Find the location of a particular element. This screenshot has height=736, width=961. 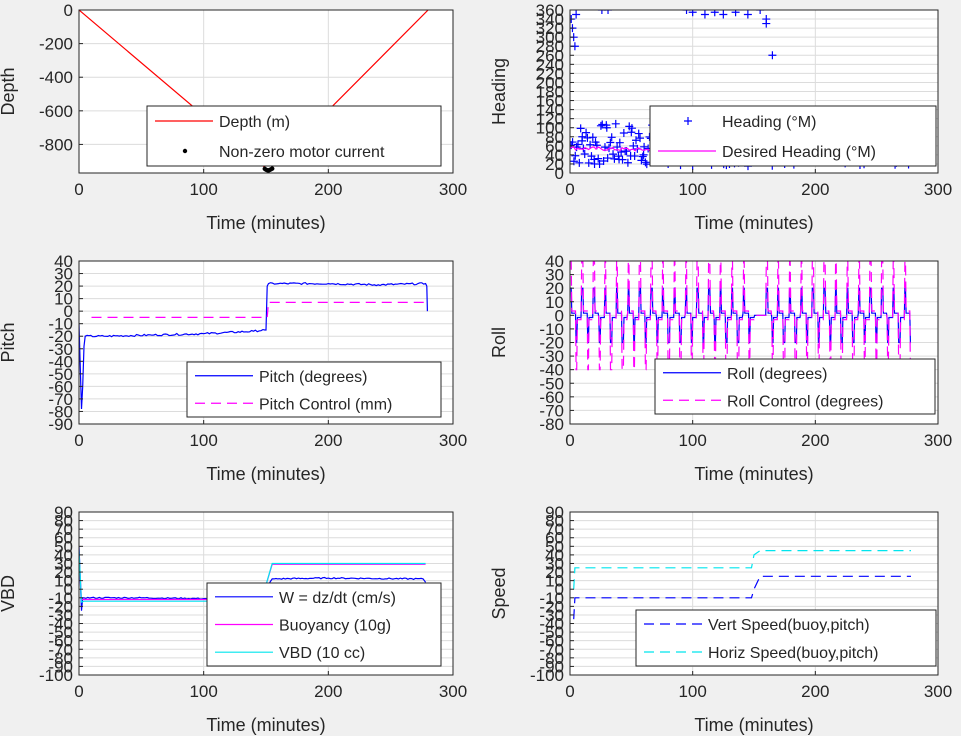

y-tick-label: 50 is located at coordinates (63, 546).